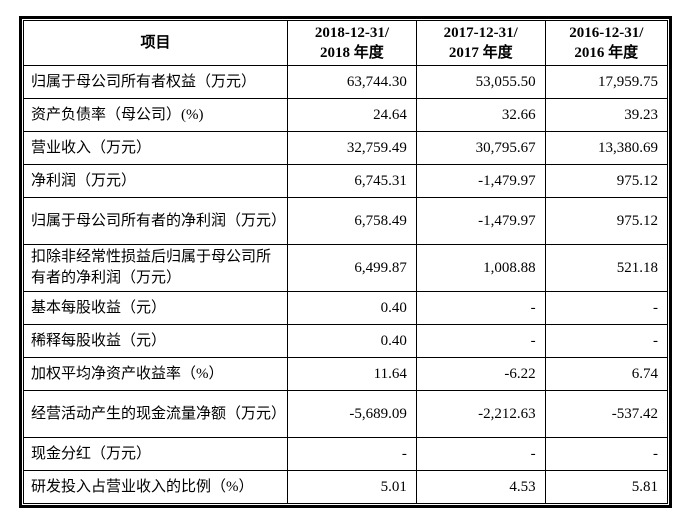 Image resolution: width=695 pixels, height=508 pixels. I want to click on table-row: 研发投入占营业收入的比例（%） 5.01 4.53 5.81, so click(345, 487).